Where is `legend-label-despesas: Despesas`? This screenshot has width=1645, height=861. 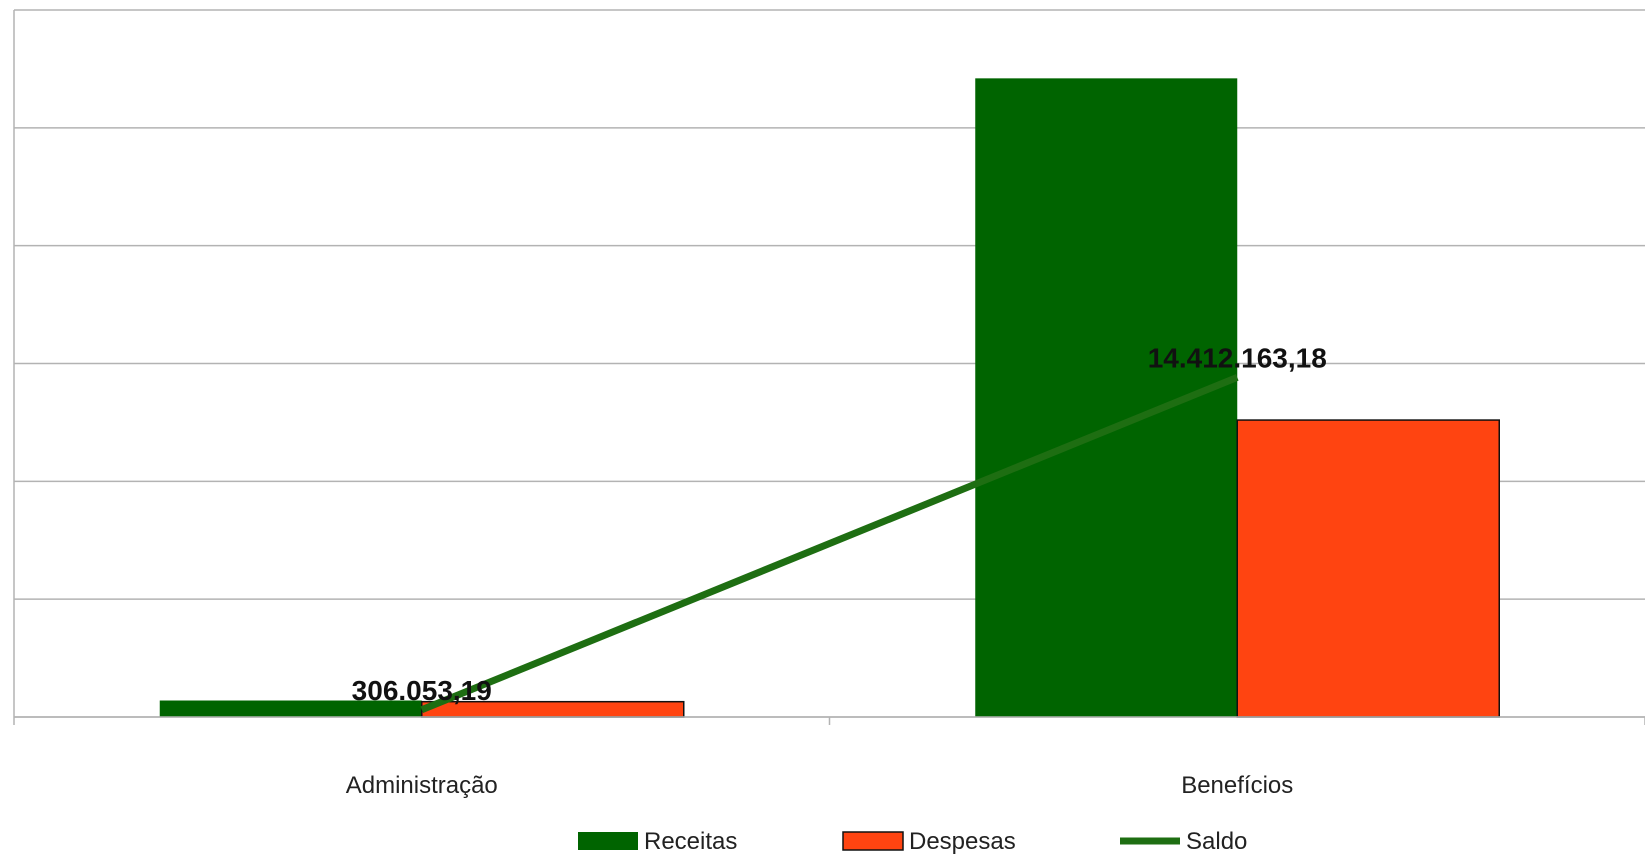
legend-label-despesas: Despesas is located at coordinates (962, 841).